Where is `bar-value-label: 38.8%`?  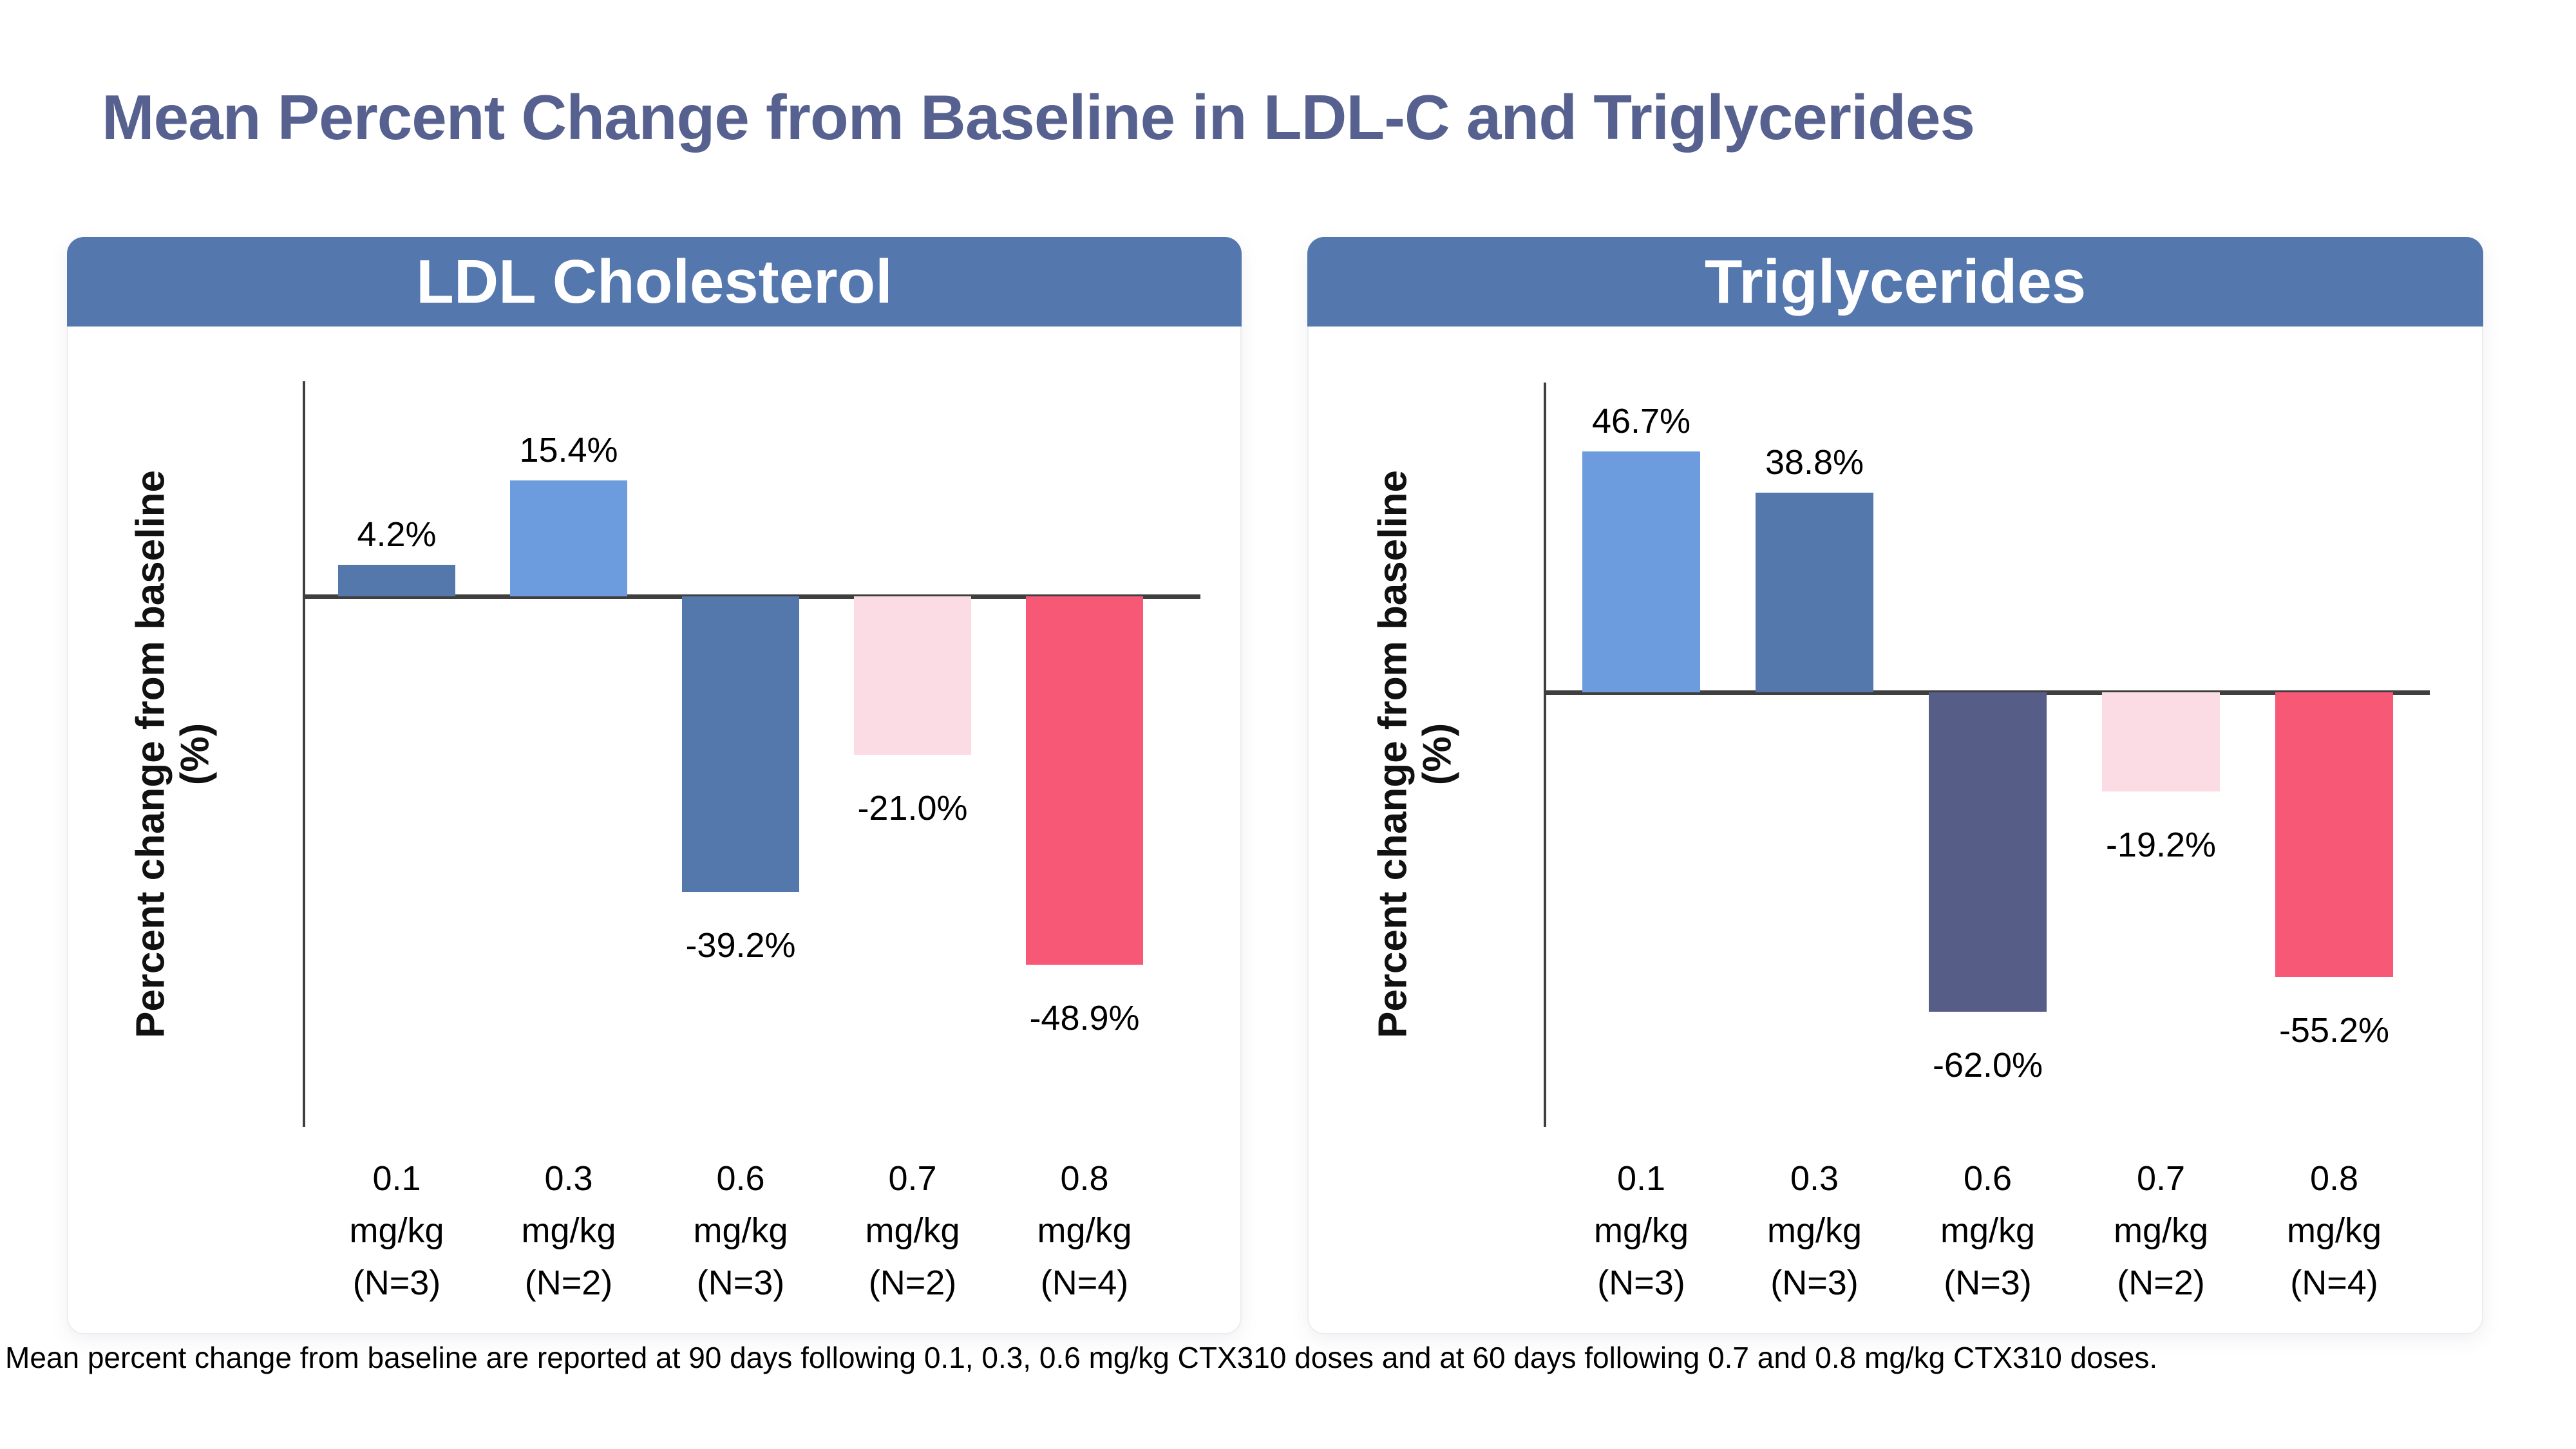
bar-value-label: 38.8% is located at coordinates (1814, 463).